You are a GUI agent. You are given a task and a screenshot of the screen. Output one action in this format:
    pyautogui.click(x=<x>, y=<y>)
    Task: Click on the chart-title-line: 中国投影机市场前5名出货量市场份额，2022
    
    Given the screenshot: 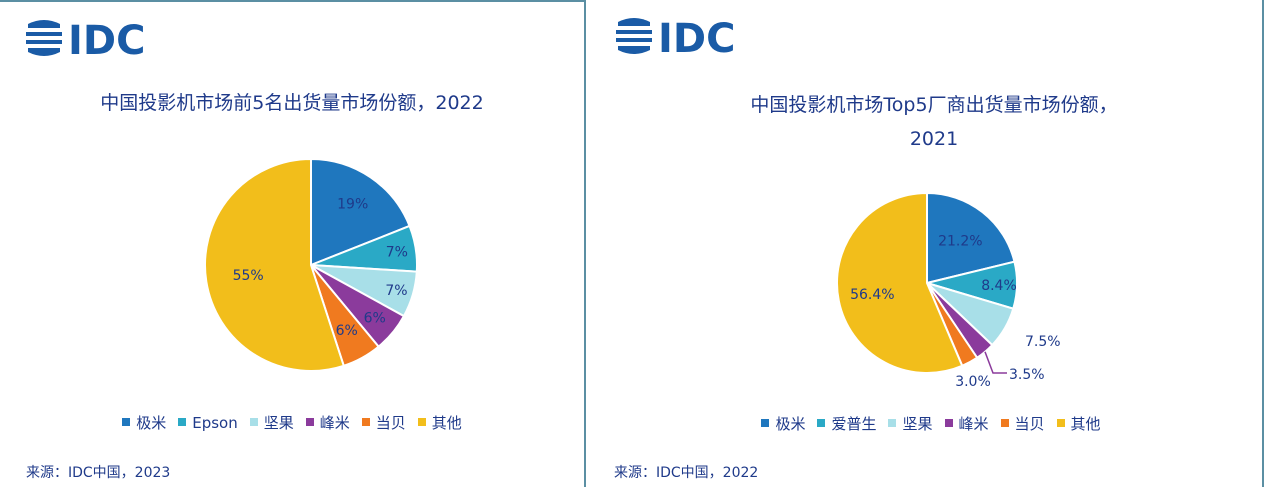 What is the action you would take?
    pyautogui.click(x=292, y=103)
    